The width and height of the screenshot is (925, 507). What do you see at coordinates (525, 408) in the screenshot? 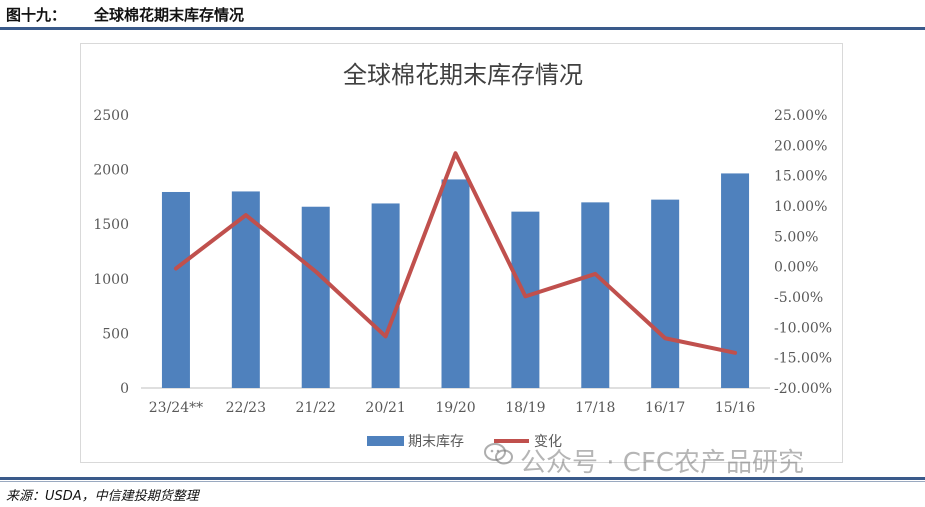
I see `x-tick-label: 18/19` at bounding box center [525, 408].